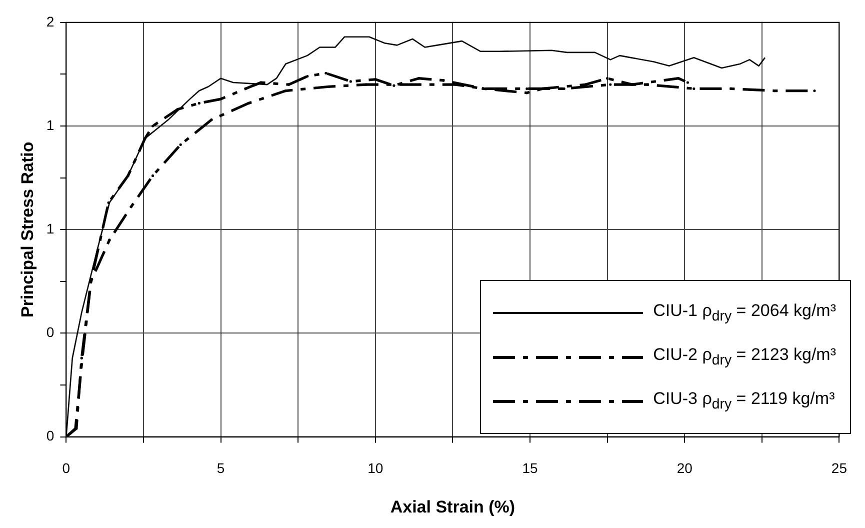 The image size is (865, 528). Describe the element at coordinates (220, 468) in the screenshot. I see `x-tick-label: 5` at that location.